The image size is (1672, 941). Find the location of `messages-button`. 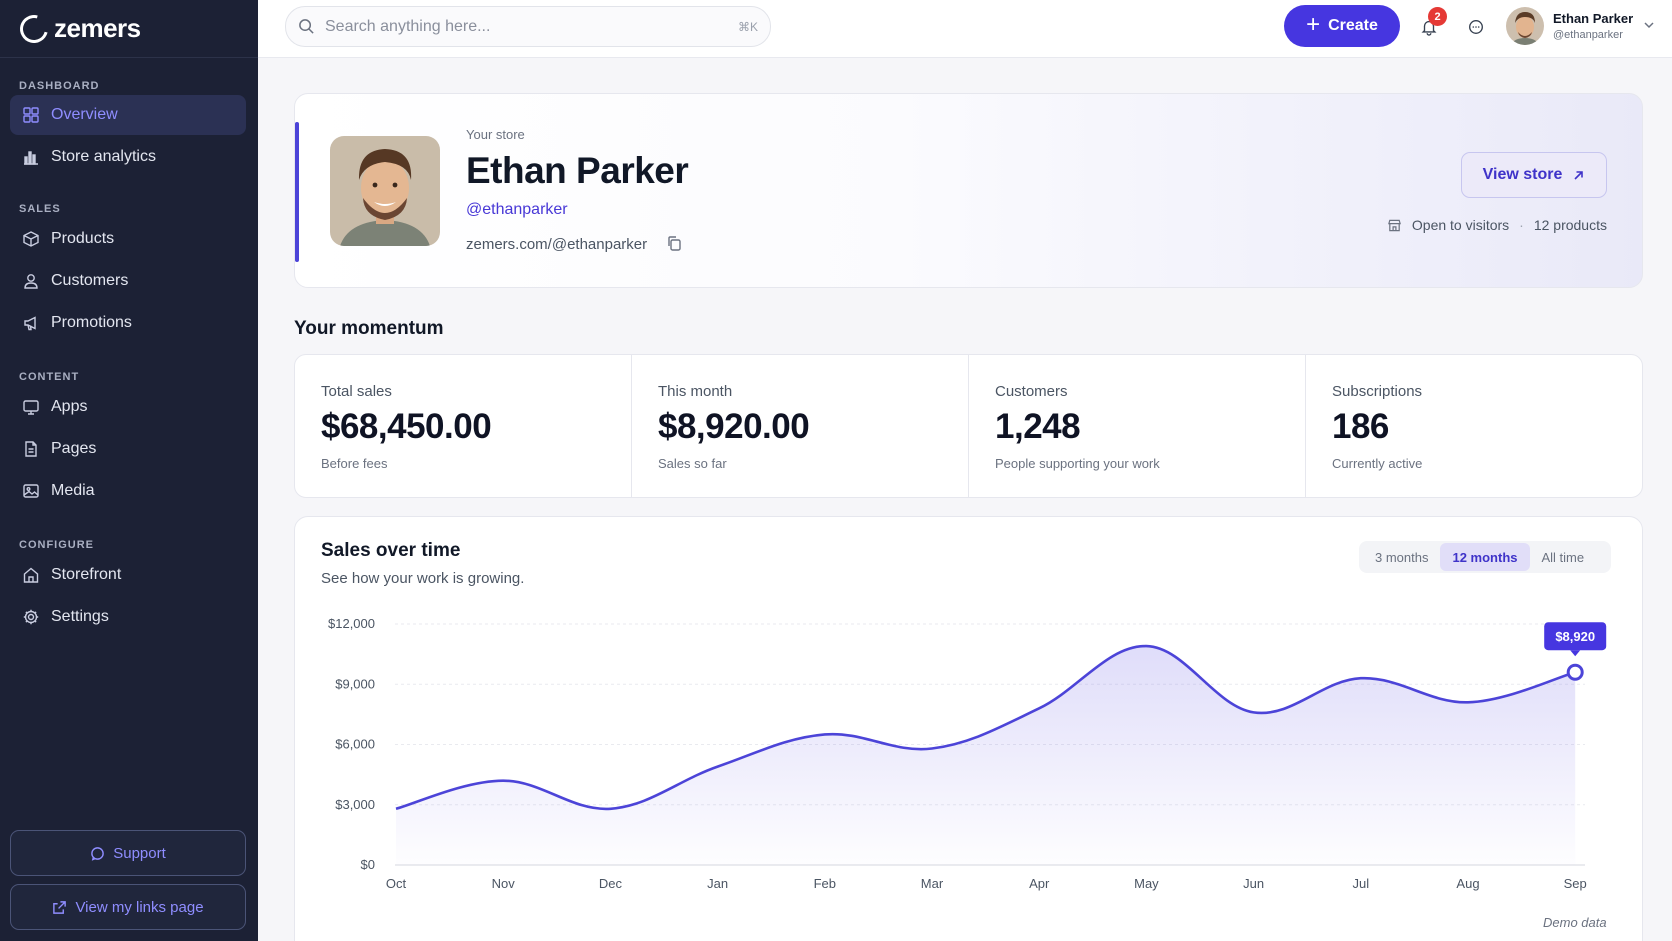

messages-button is located at coordinates (1476, 27).